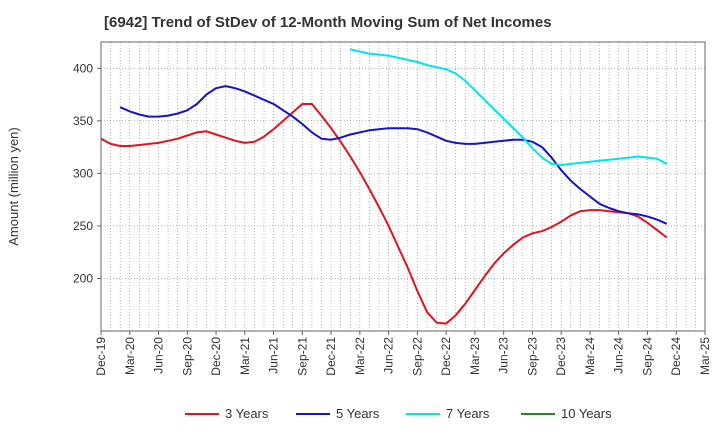  Describe the element at coordinates (130, 356) in the screenshot. I see `x-tick-label: Mar-20` at that location.